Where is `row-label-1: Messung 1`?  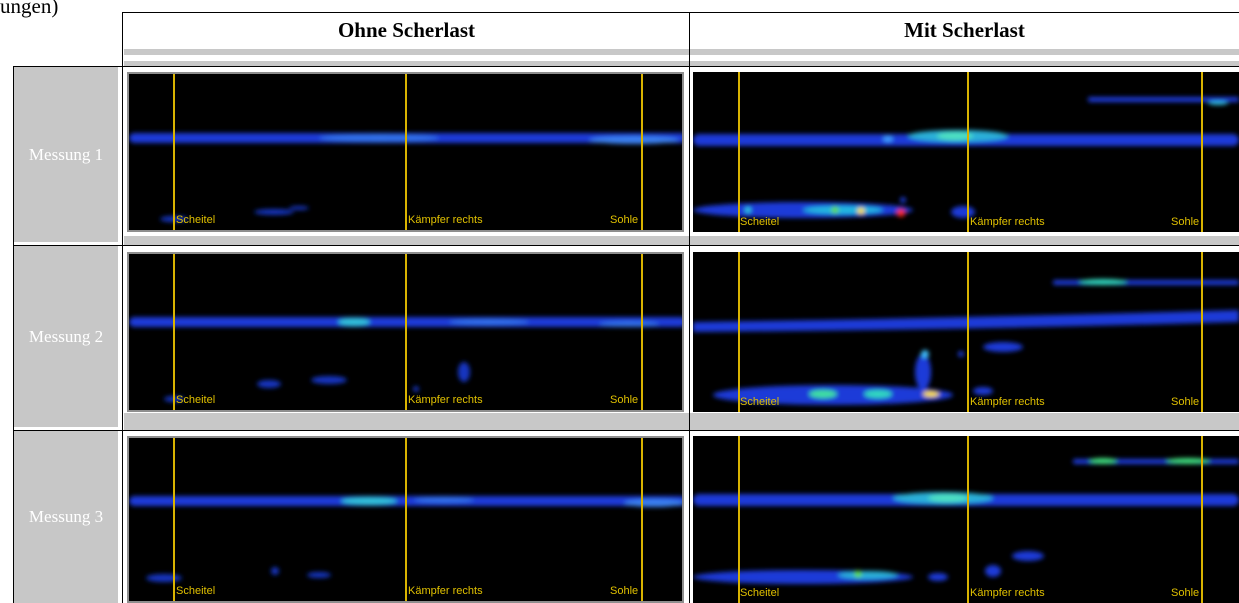 row-label-1: Messung 1 is located at coordinates (66, 154).